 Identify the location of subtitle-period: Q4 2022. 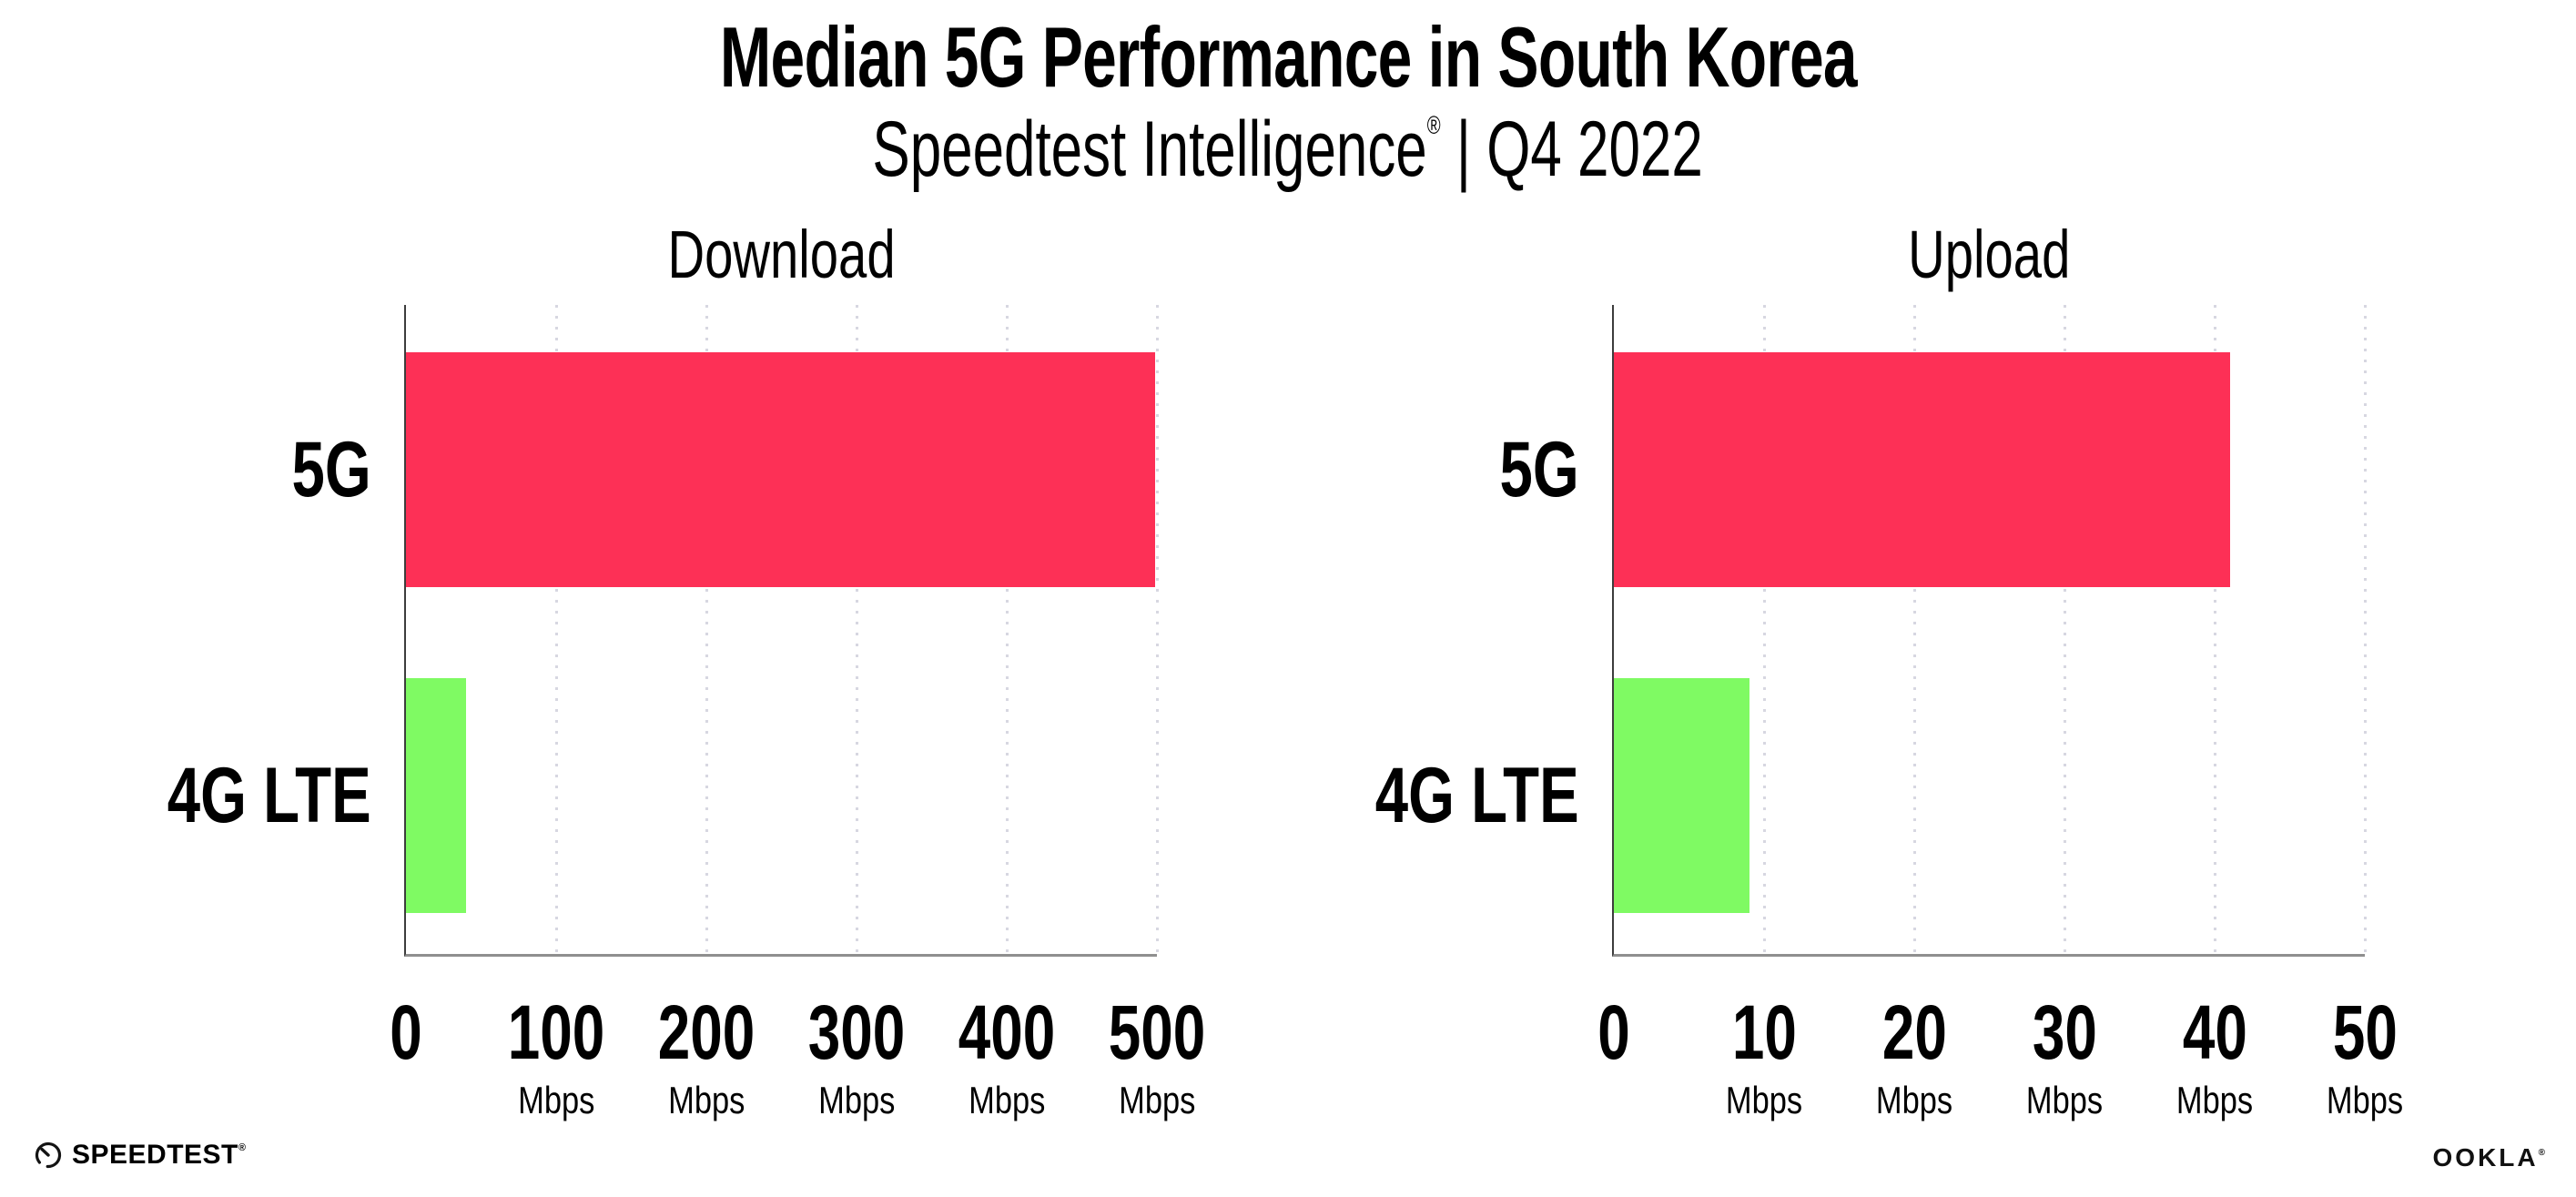
(1595, 149).